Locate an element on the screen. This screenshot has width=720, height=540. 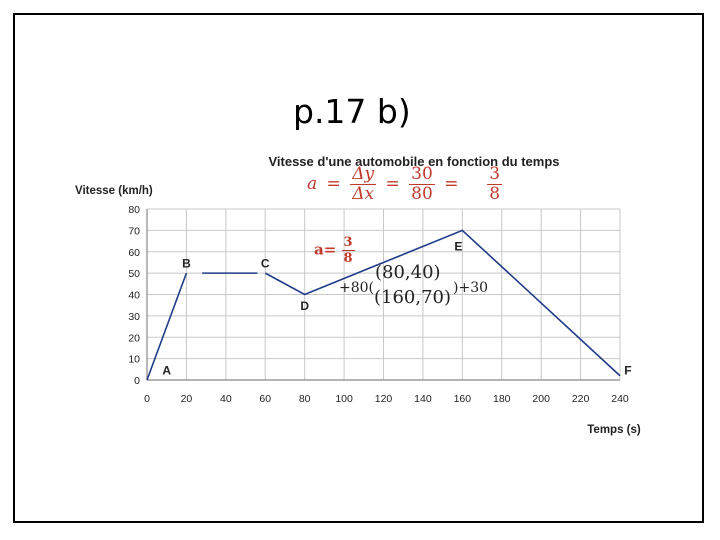
y-tick-label: 60 is located at coordinates (134, 253).